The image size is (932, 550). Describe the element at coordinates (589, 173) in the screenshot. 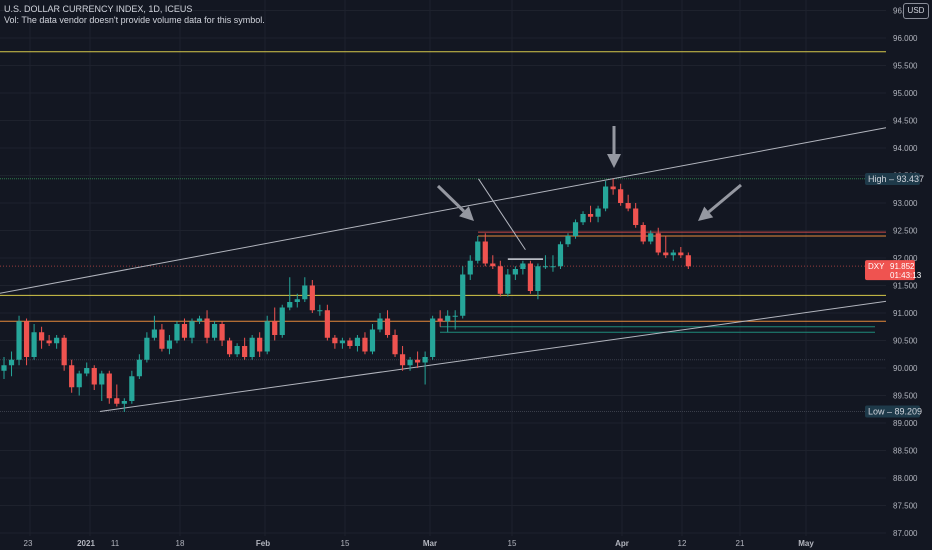

I see `annotation-arrows` at that location.